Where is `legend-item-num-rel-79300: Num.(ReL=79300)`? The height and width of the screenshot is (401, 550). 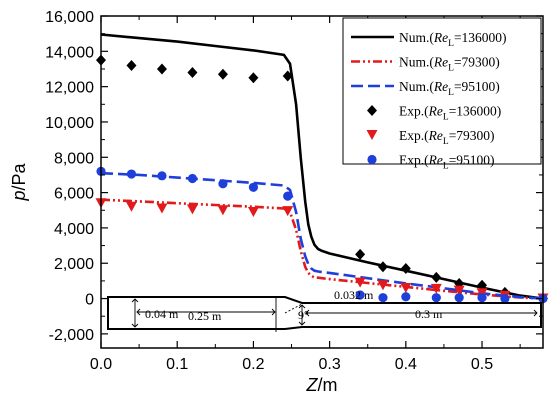 legend-item-num-rel-79300: Num.(ReL=79300) is located at coordinates (425, 64).